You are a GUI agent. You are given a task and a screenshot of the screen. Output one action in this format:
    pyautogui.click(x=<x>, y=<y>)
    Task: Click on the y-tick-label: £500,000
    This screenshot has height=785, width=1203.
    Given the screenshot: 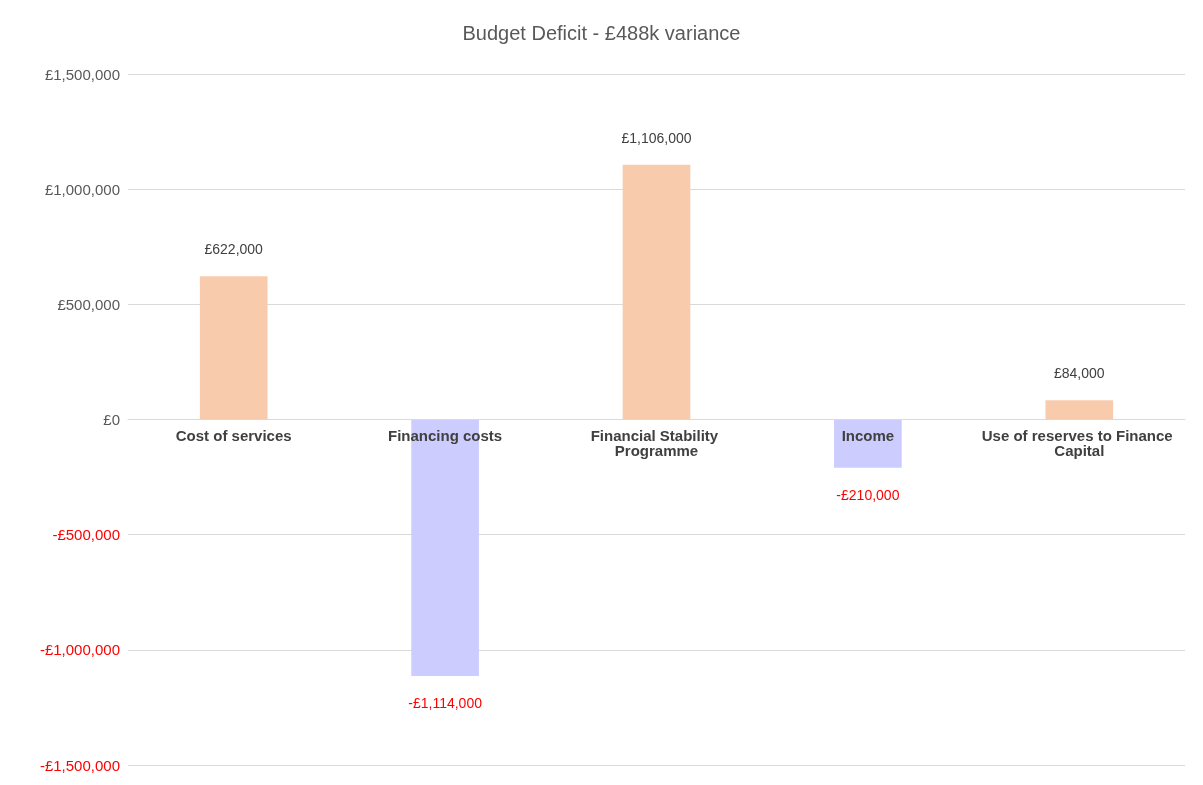 What is the action you would take?
    pyautogui.click(x=88, y=304)
    